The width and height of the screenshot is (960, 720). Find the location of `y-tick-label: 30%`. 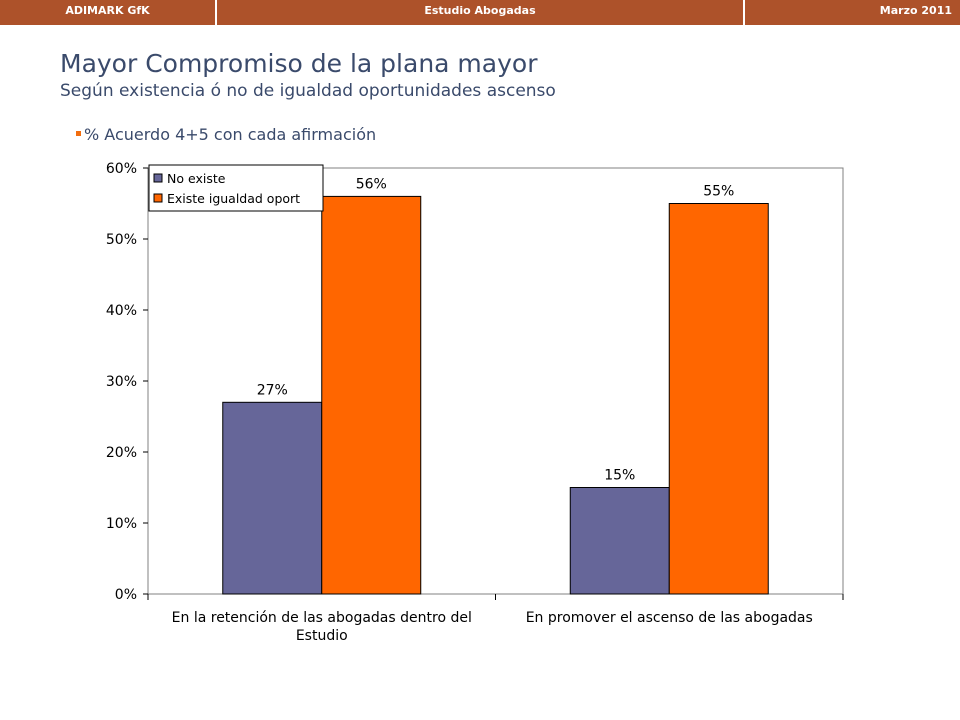

y-tick-label: 30% is located at coordinates (121, 382).